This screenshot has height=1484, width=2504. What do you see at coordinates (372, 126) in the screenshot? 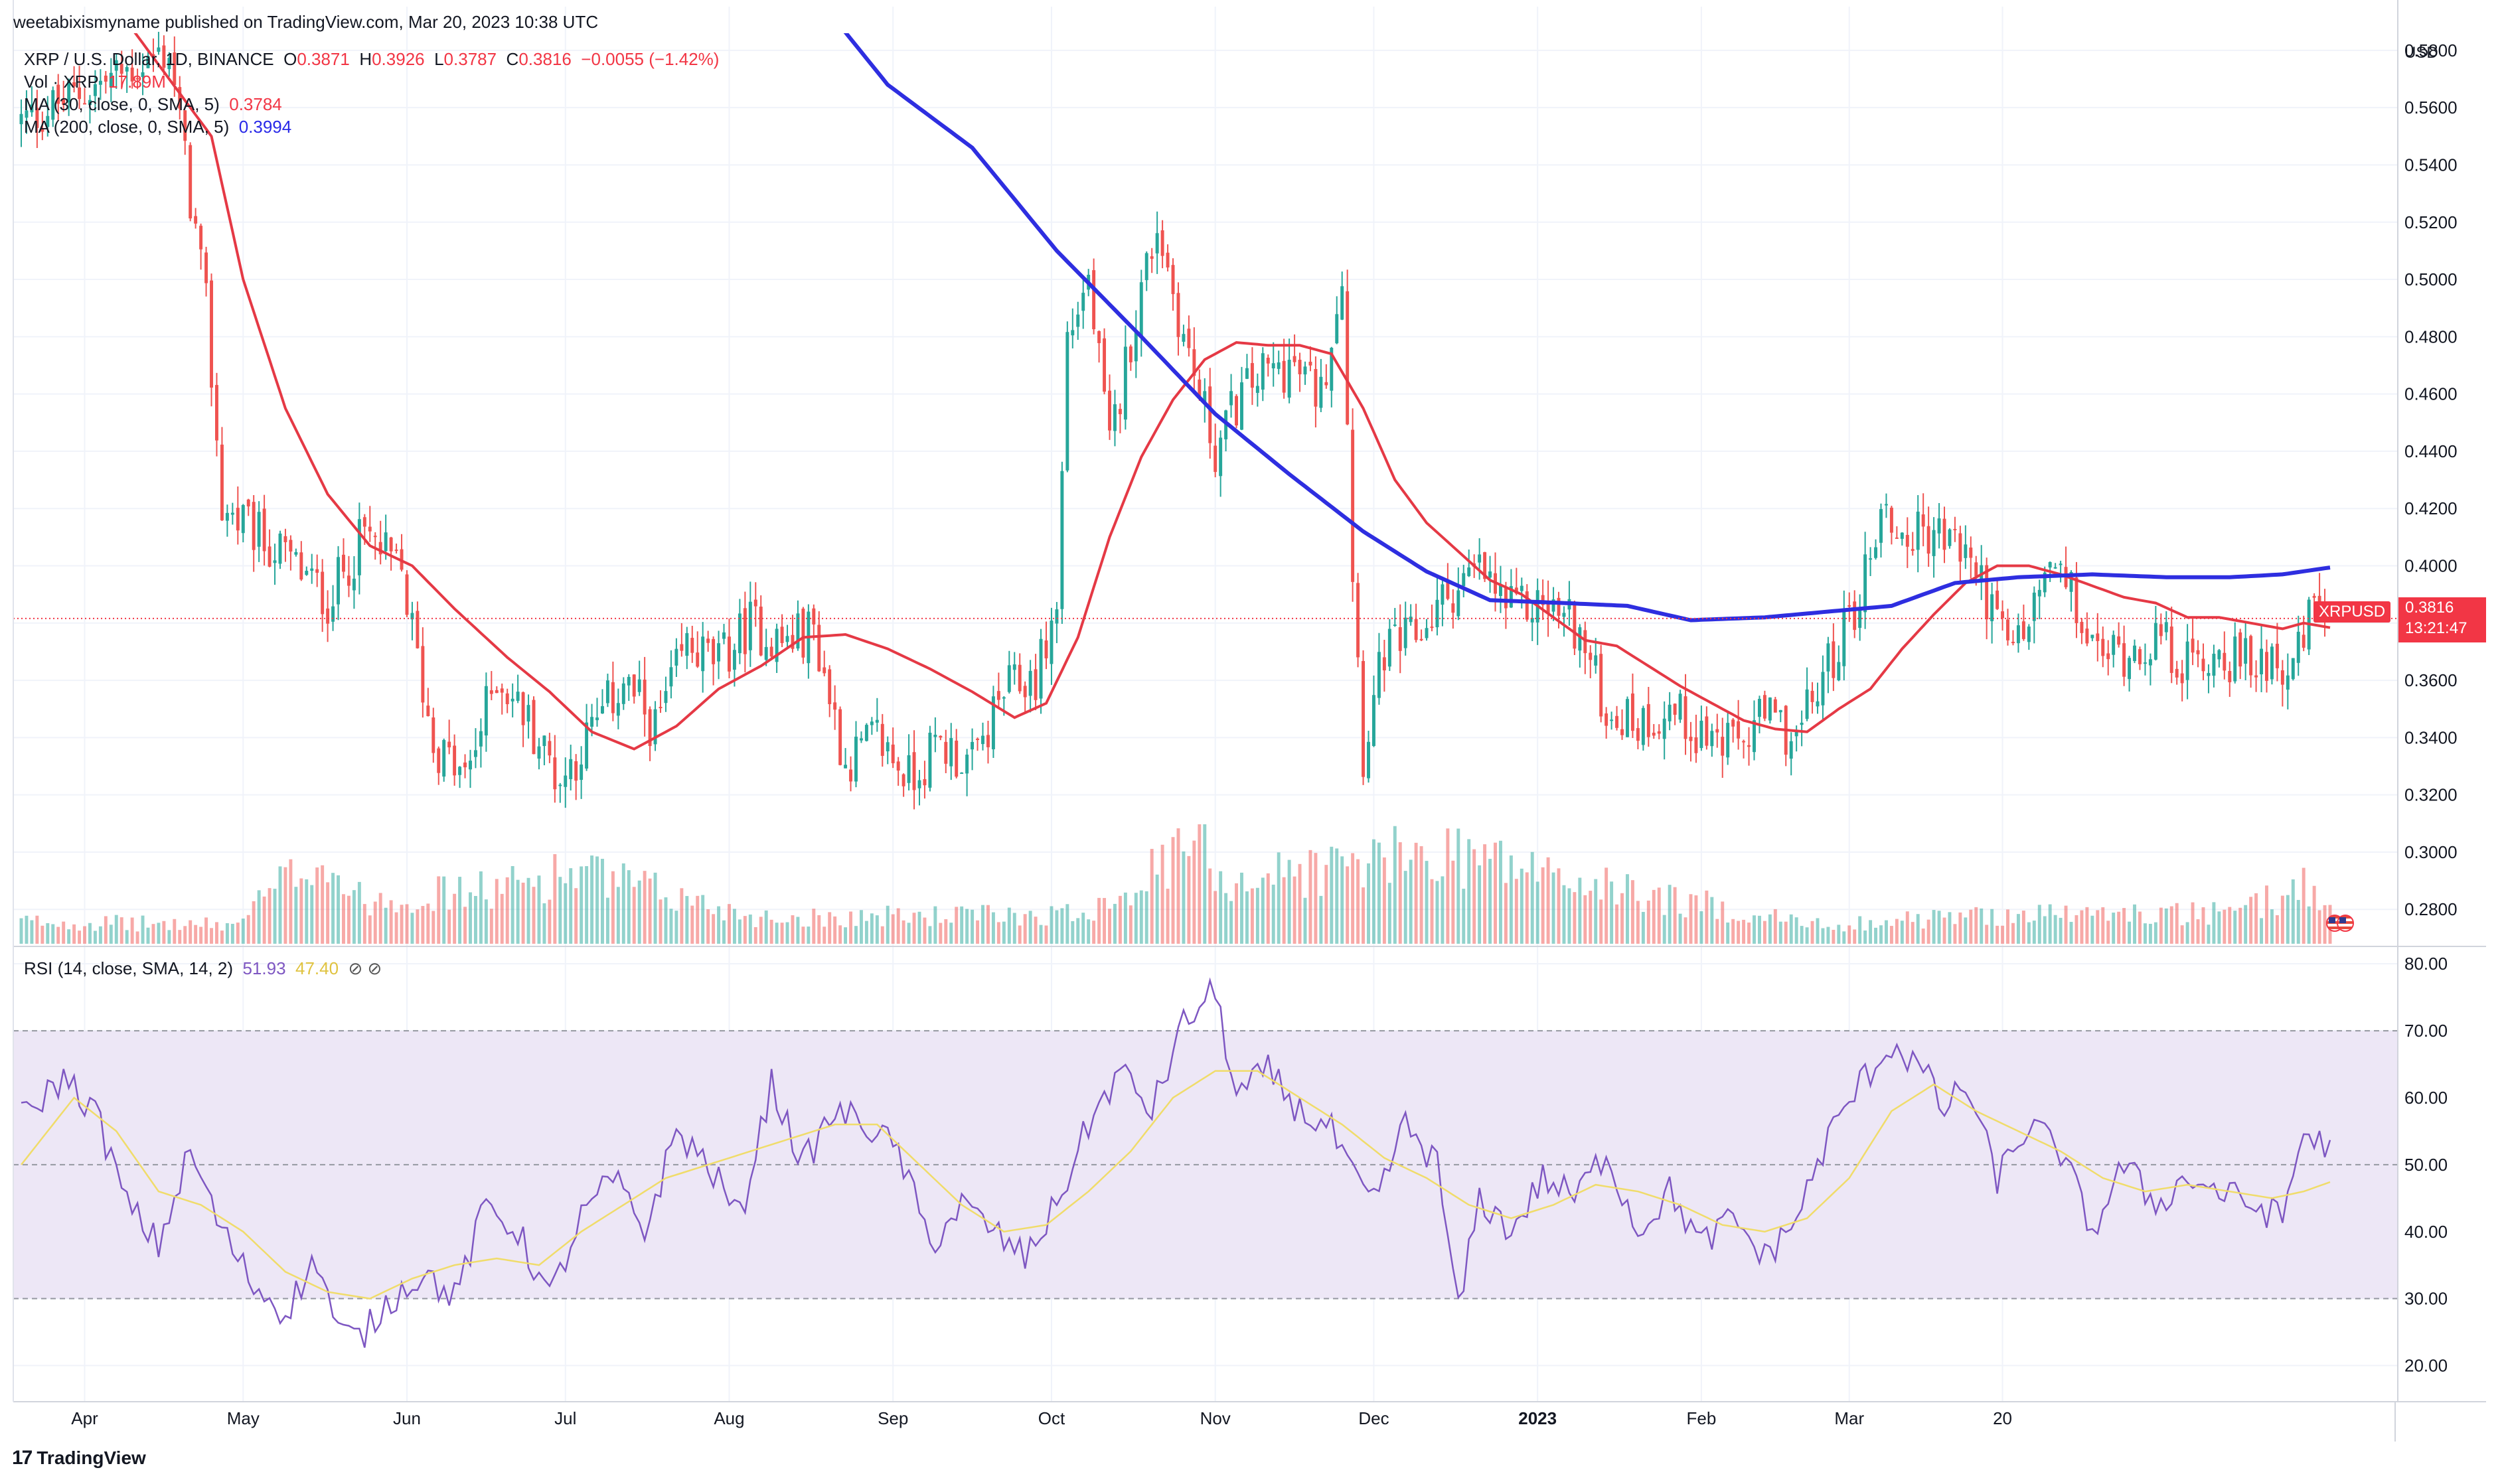
I see `ma200-legend-row: MA (200, close, 0, SMA, 5) 0.3994` at bounding box center [372, 126].